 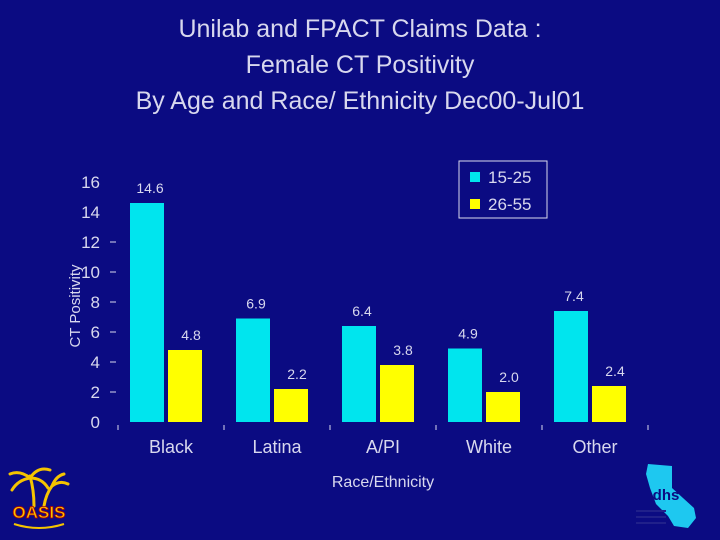 I want to click on chart-title-line-2: Female CT Positivity, so click(x=360, y=65).